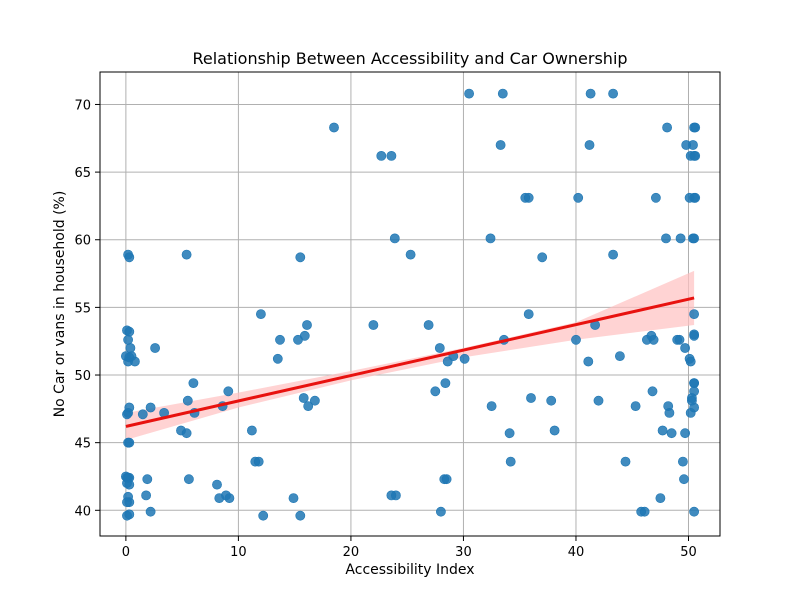 The width and height of the screenshot is (800, 600). I want to click on y-tick-label: 55, so click(82, 308).